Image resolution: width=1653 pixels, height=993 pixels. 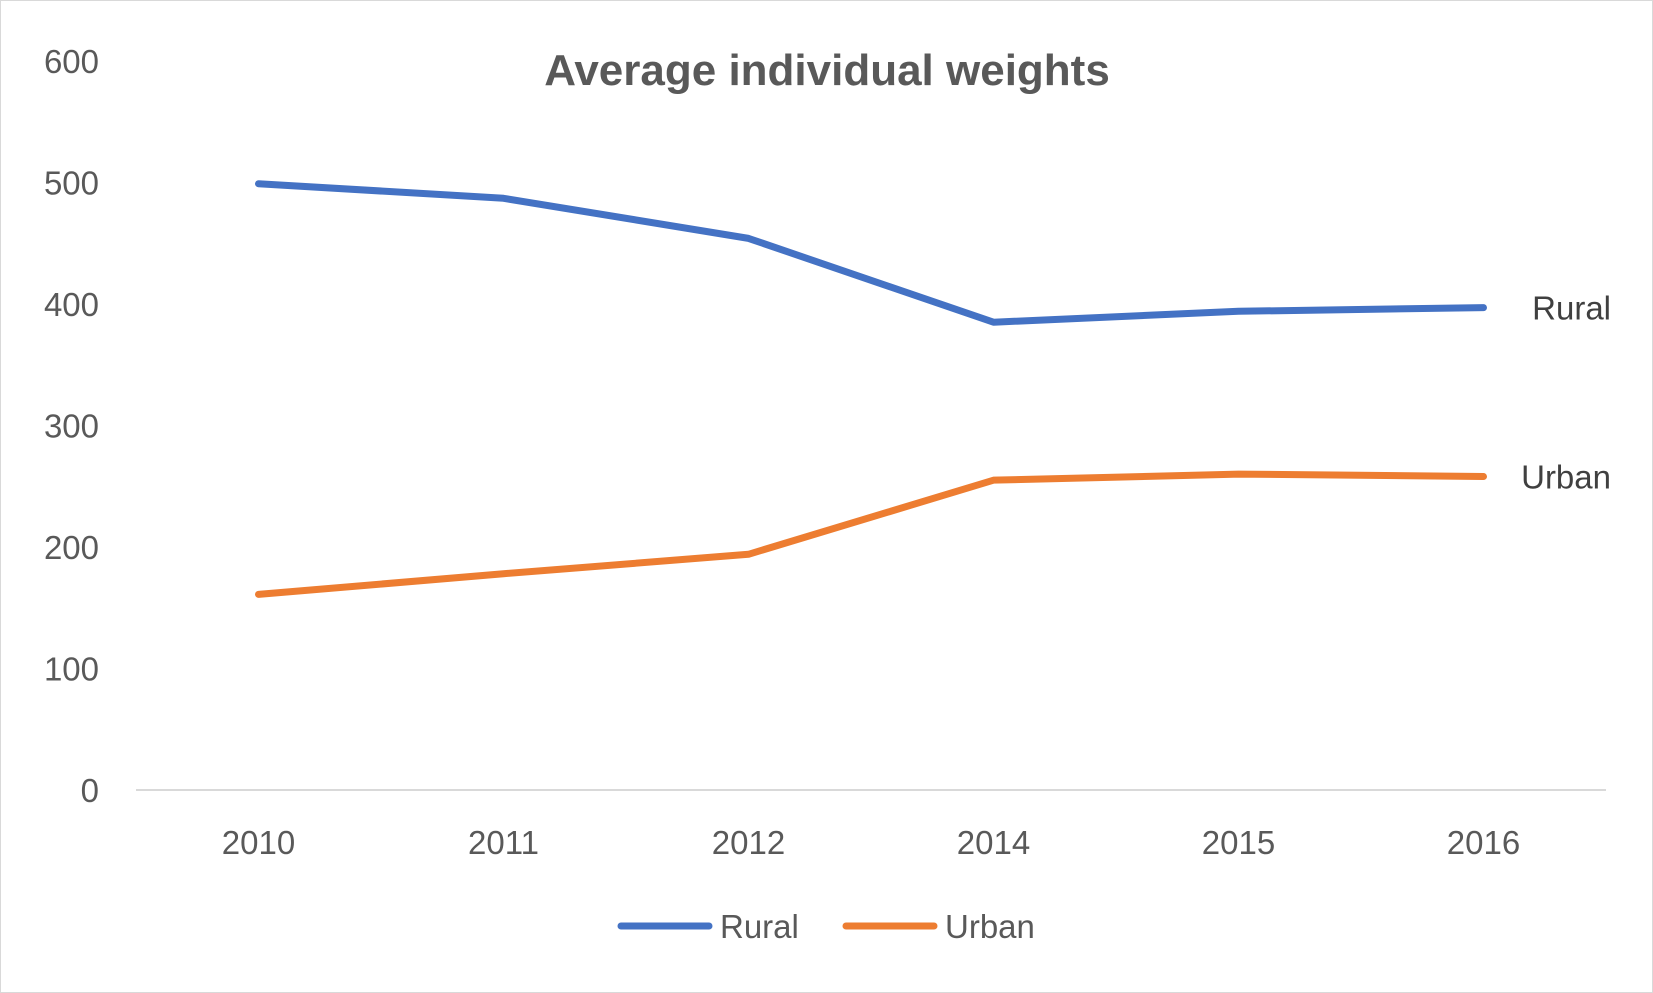 What do you see at coordinates (871, 534) in the screenshot?
I see `series-line-urban` at bounding box center [871, 534].